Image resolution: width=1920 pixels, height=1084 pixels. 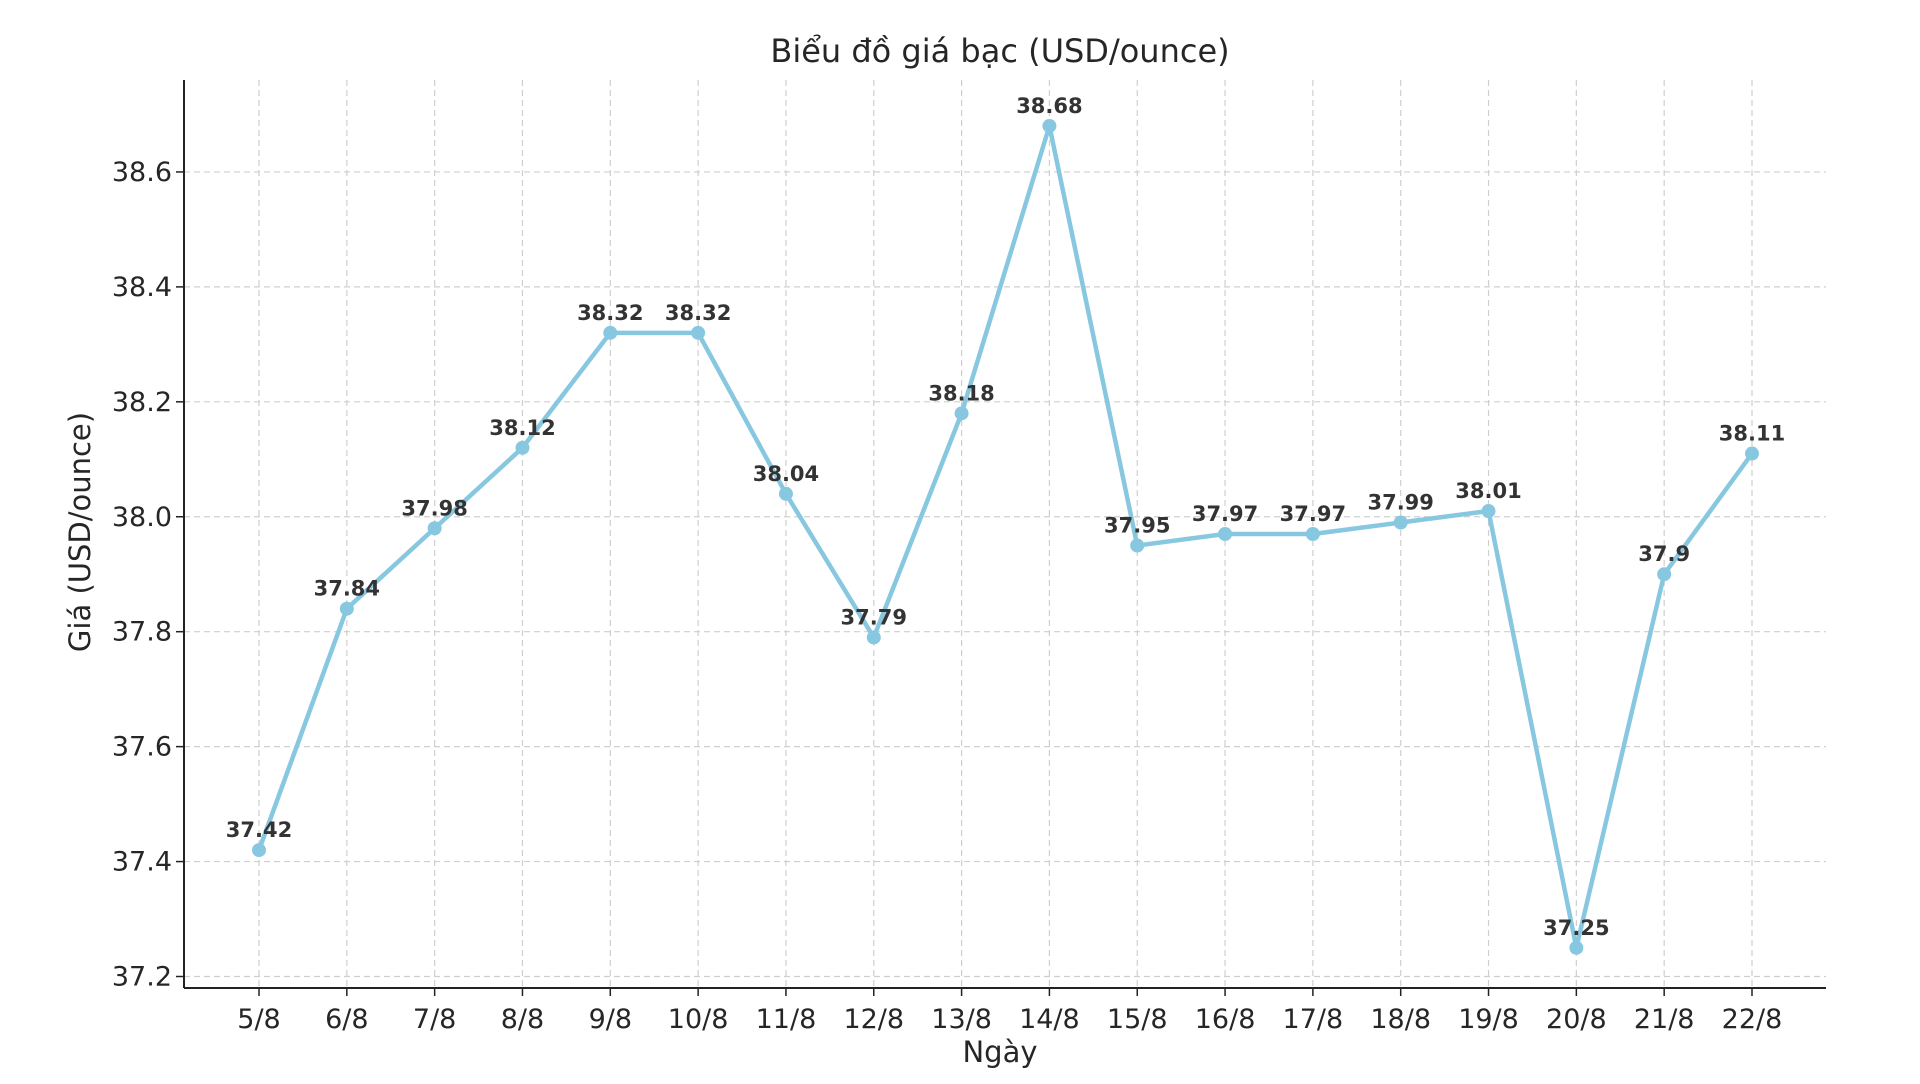 I want to click on data-label: 37.79, so click(x=874, y=617).